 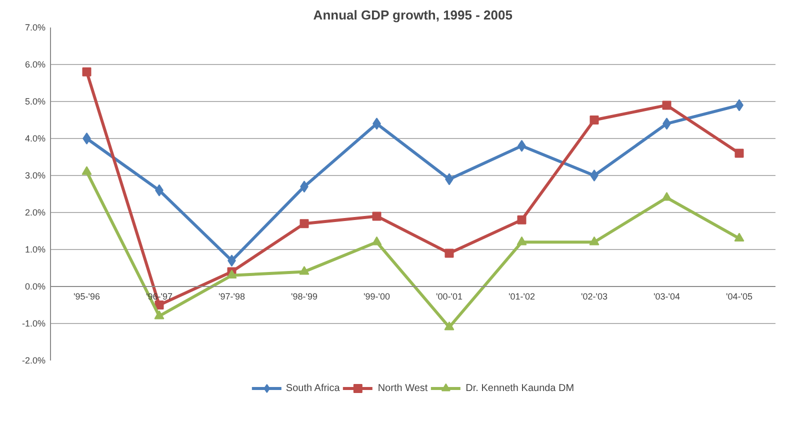 I want to click on y-tick-label: 4.0%, so click(x=35, y=139).